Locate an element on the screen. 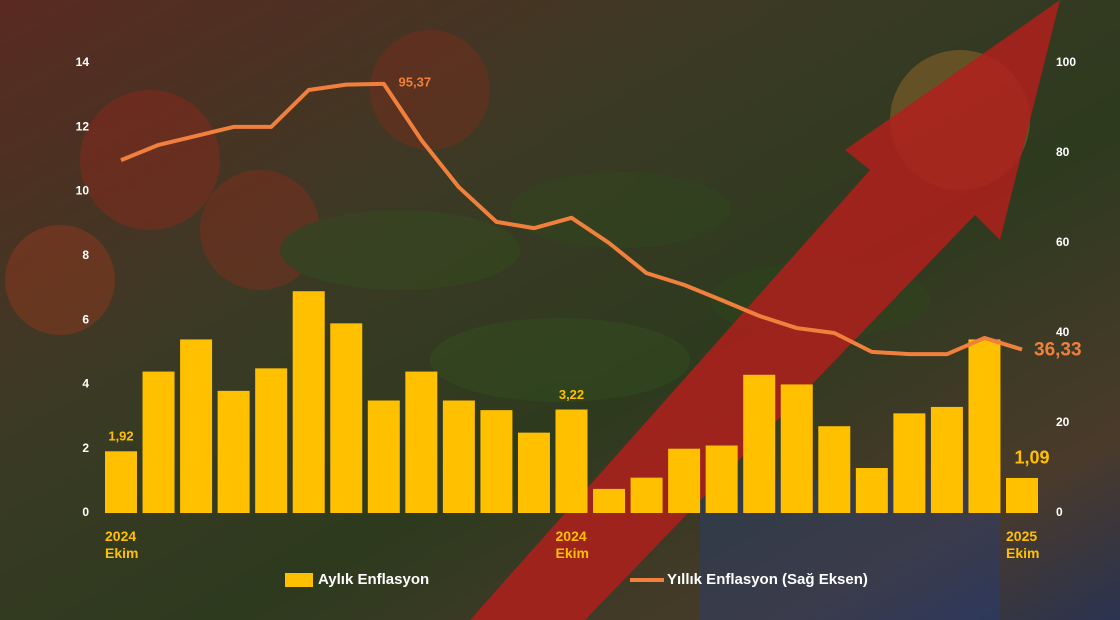  y-tick-label: 0 is located at coordinates (85, 512).